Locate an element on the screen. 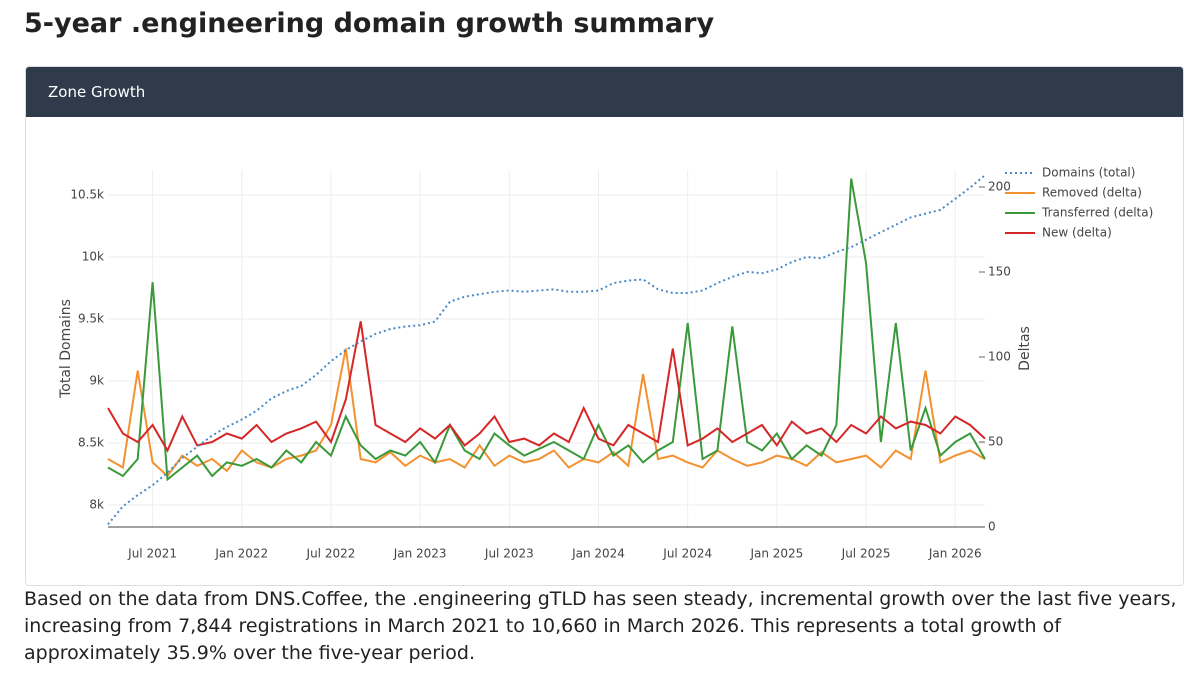 The height and width of the screenshot is (699, 1200). y-tick-label: 8k is located at coordinates (96, 505).